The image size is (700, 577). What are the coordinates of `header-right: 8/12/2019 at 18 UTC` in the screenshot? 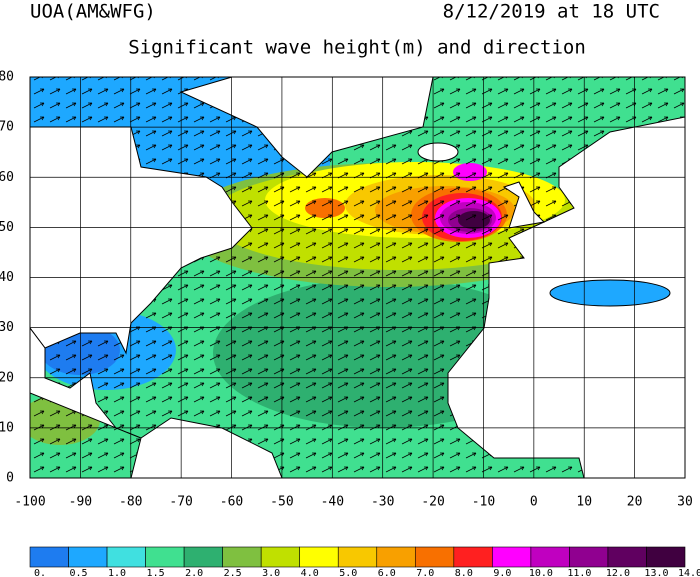 It's located at (551, 12).